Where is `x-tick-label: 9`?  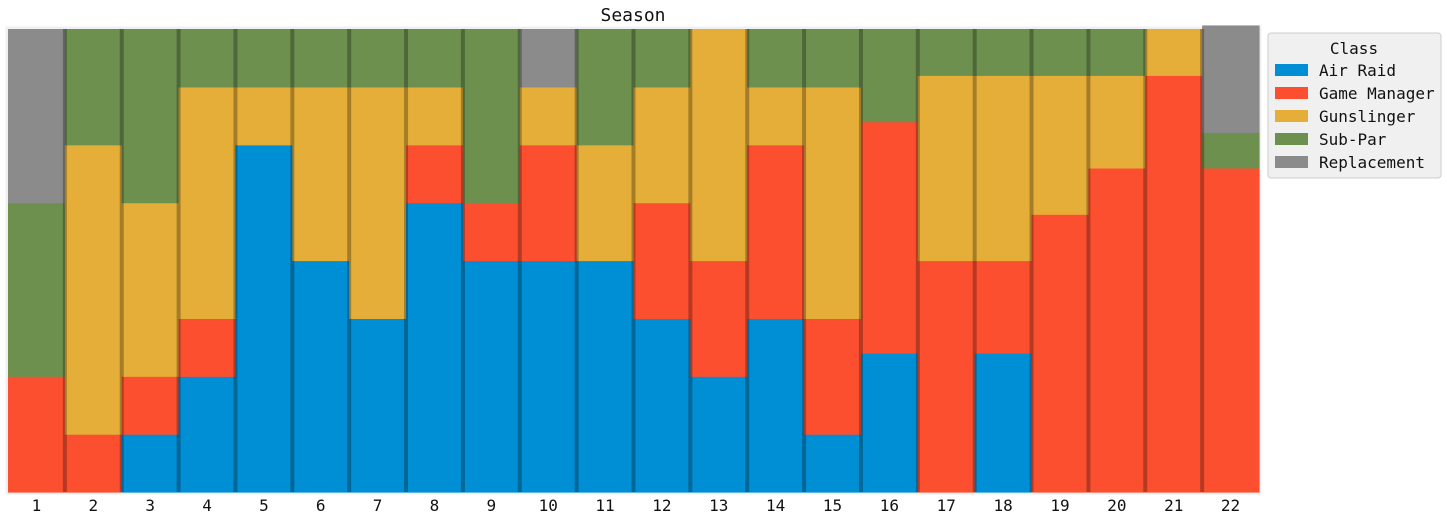
x-tick-label: 9 is located at coordinates (492, 505).